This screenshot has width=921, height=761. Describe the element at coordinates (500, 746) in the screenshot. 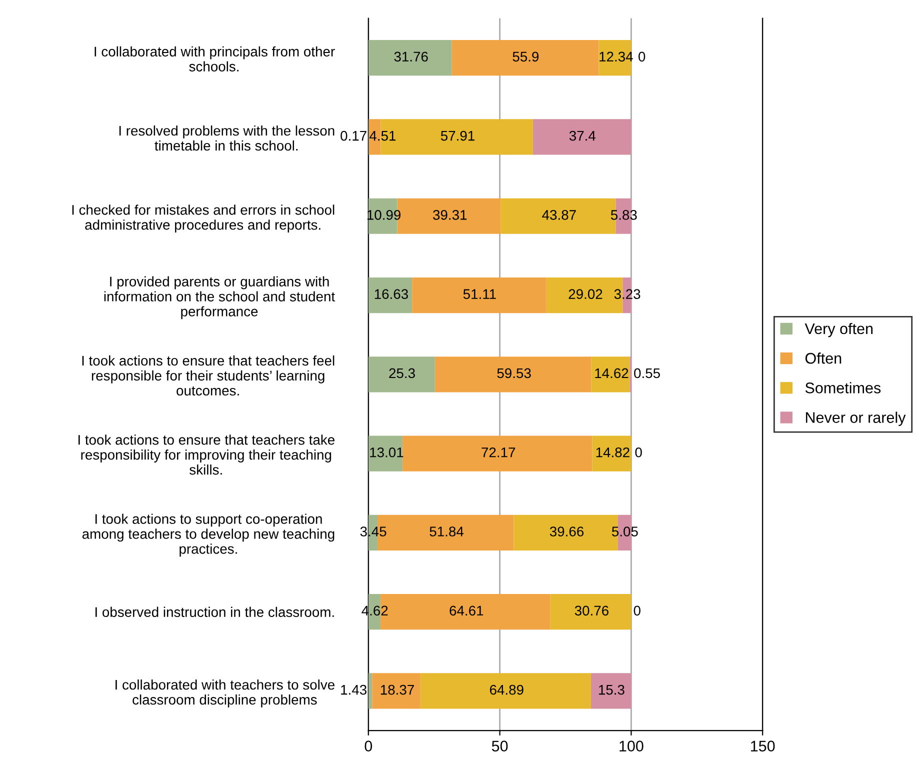

I see `x-tick-label: 50` at that location.